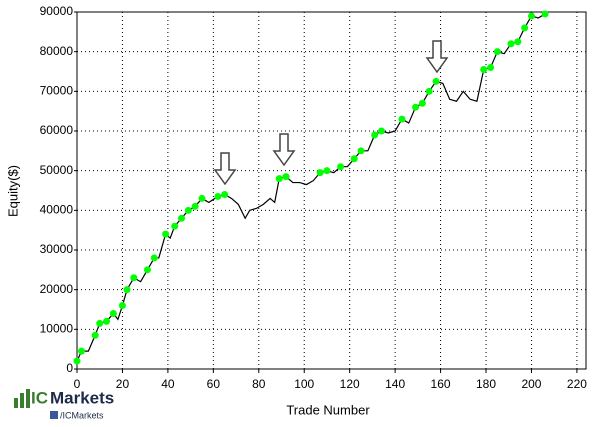  Describe the element at coordinates (82, 397) in the screenshot. I see `logo-brand: Markets` at that location.